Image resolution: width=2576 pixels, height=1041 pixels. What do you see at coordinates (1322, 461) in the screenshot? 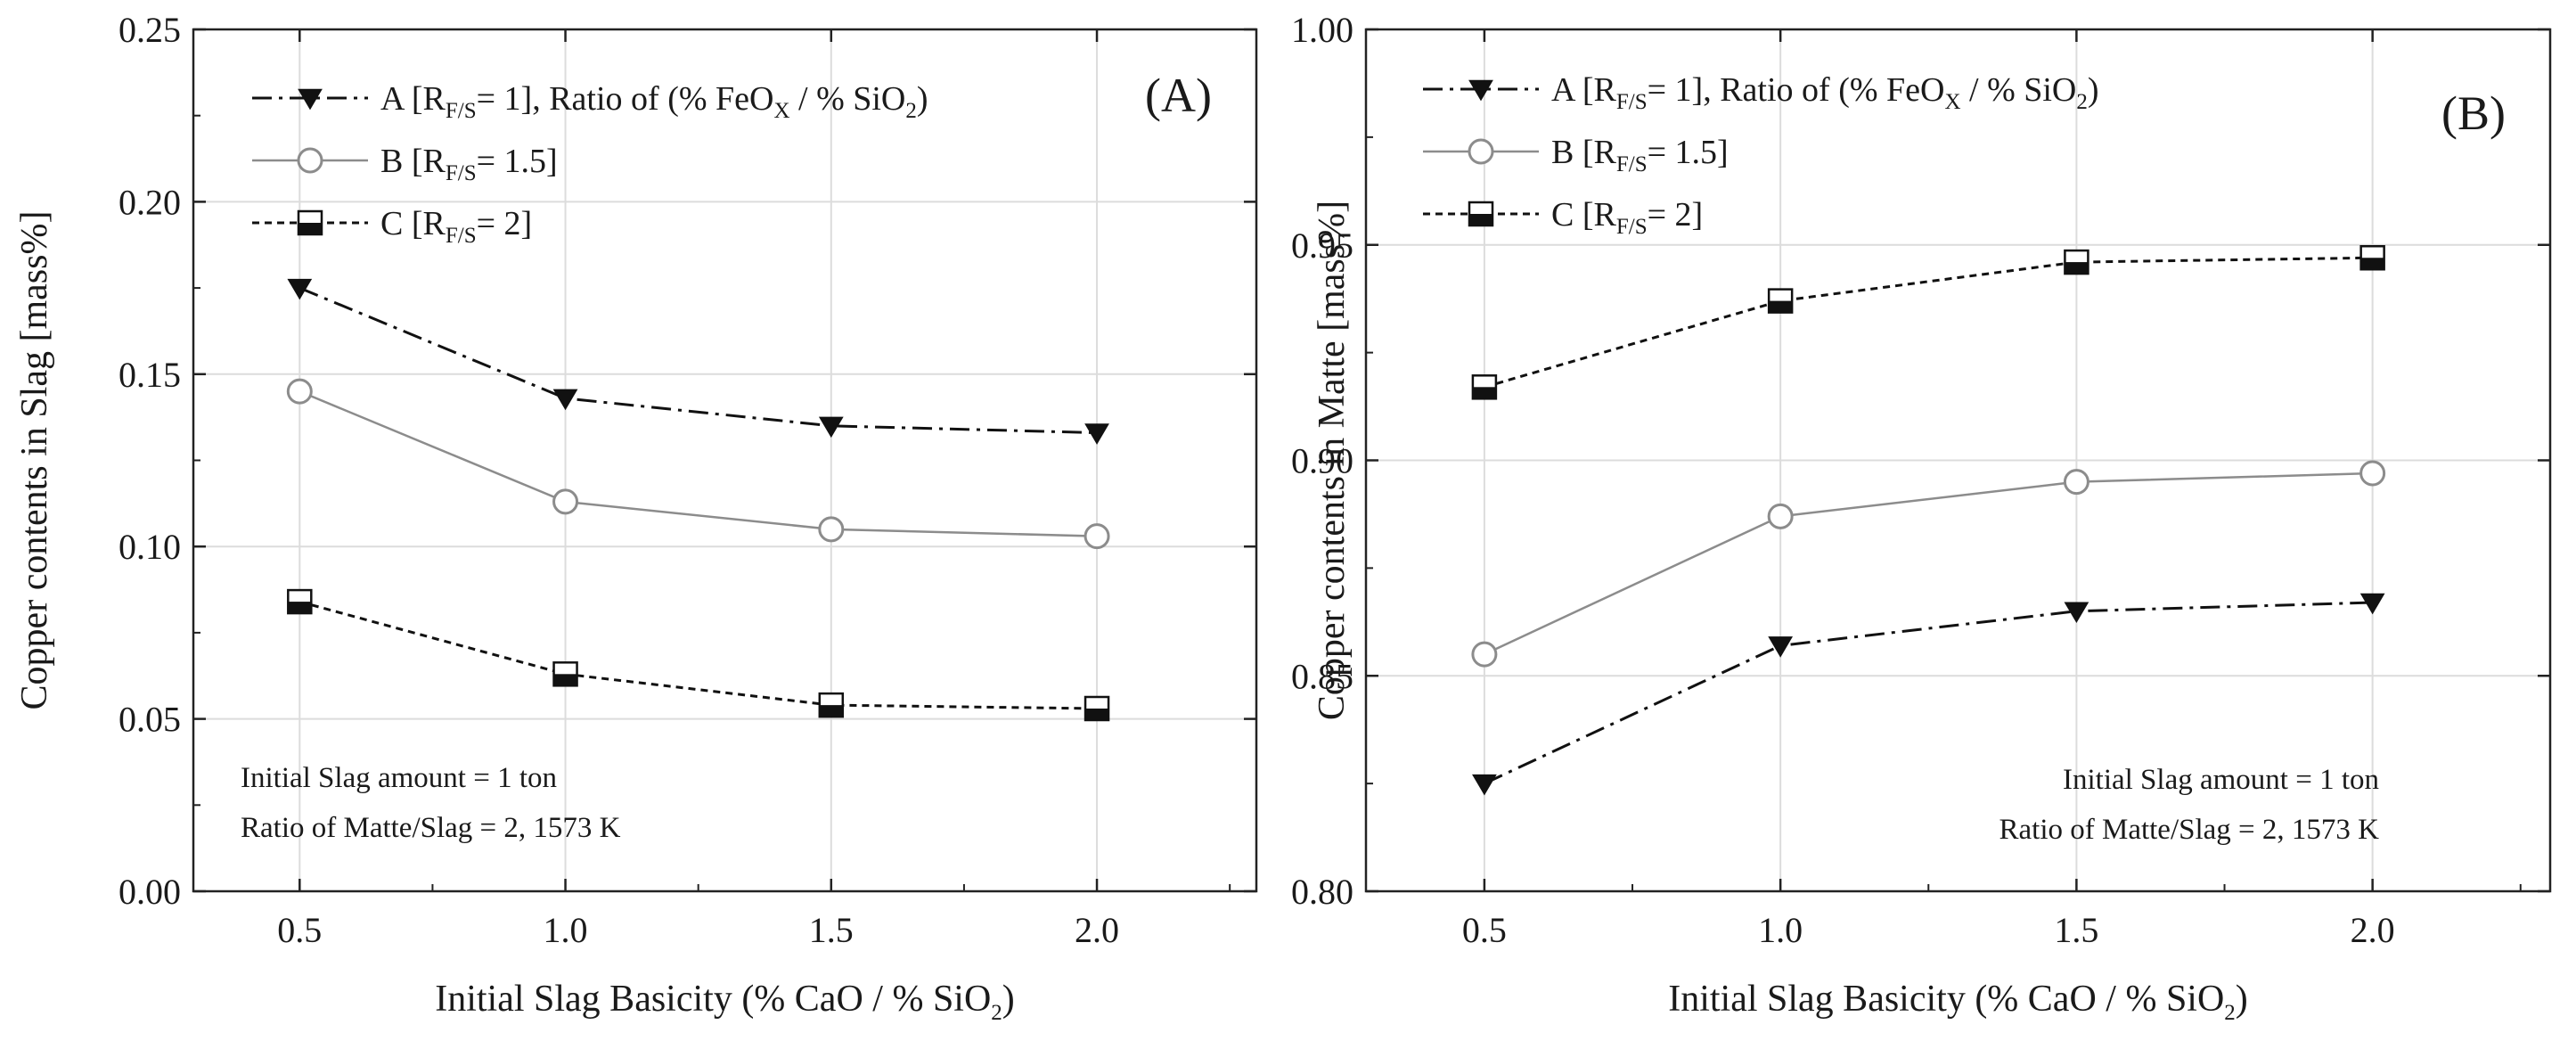
I see `y-tick-label: 0.90` at bounding box center [1322, 461].